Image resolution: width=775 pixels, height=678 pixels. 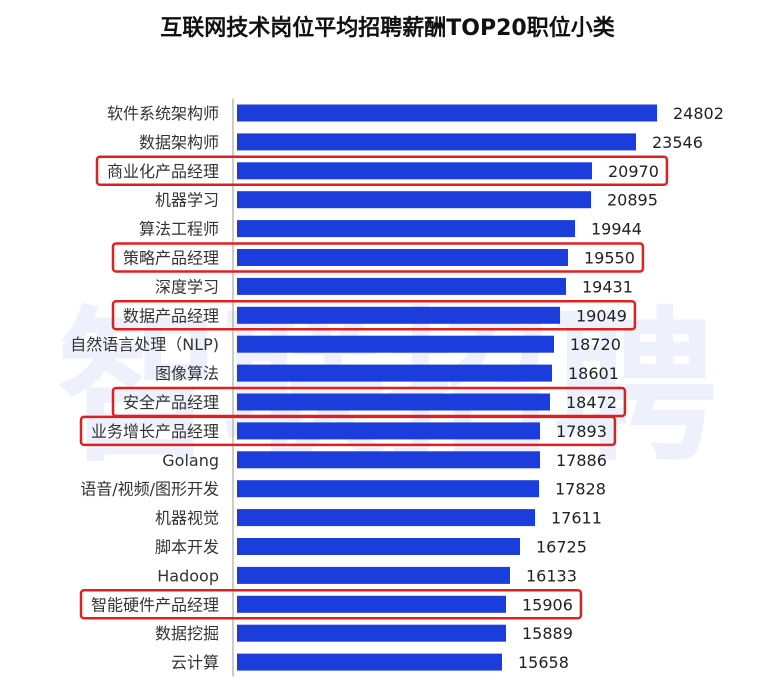 What do you see at coordinates (633, 171) in the screenshot?
I see `value-label: 20970` at bounding box center [633, 171].